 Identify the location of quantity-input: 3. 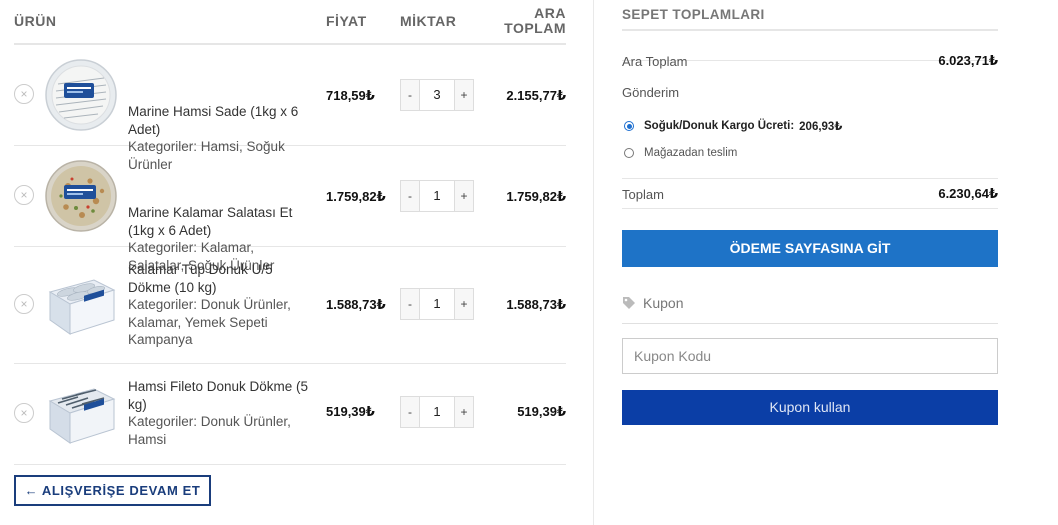
(437, 95).